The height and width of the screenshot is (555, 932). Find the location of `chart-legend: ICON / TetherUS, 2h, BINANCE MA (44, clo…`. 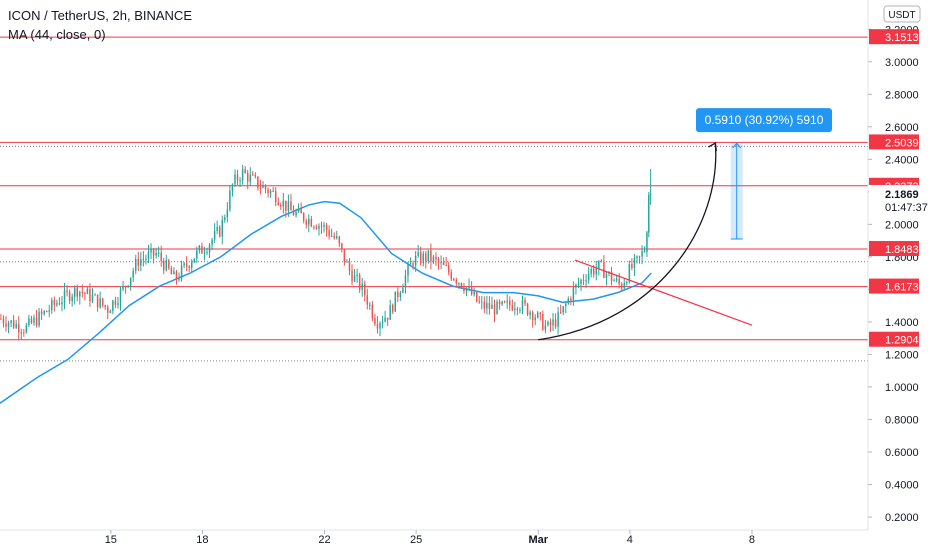

chart-legend: ICON / TetherUS, 2h, BINANCE MA (44, clo… is located at coordinates (100, 25).